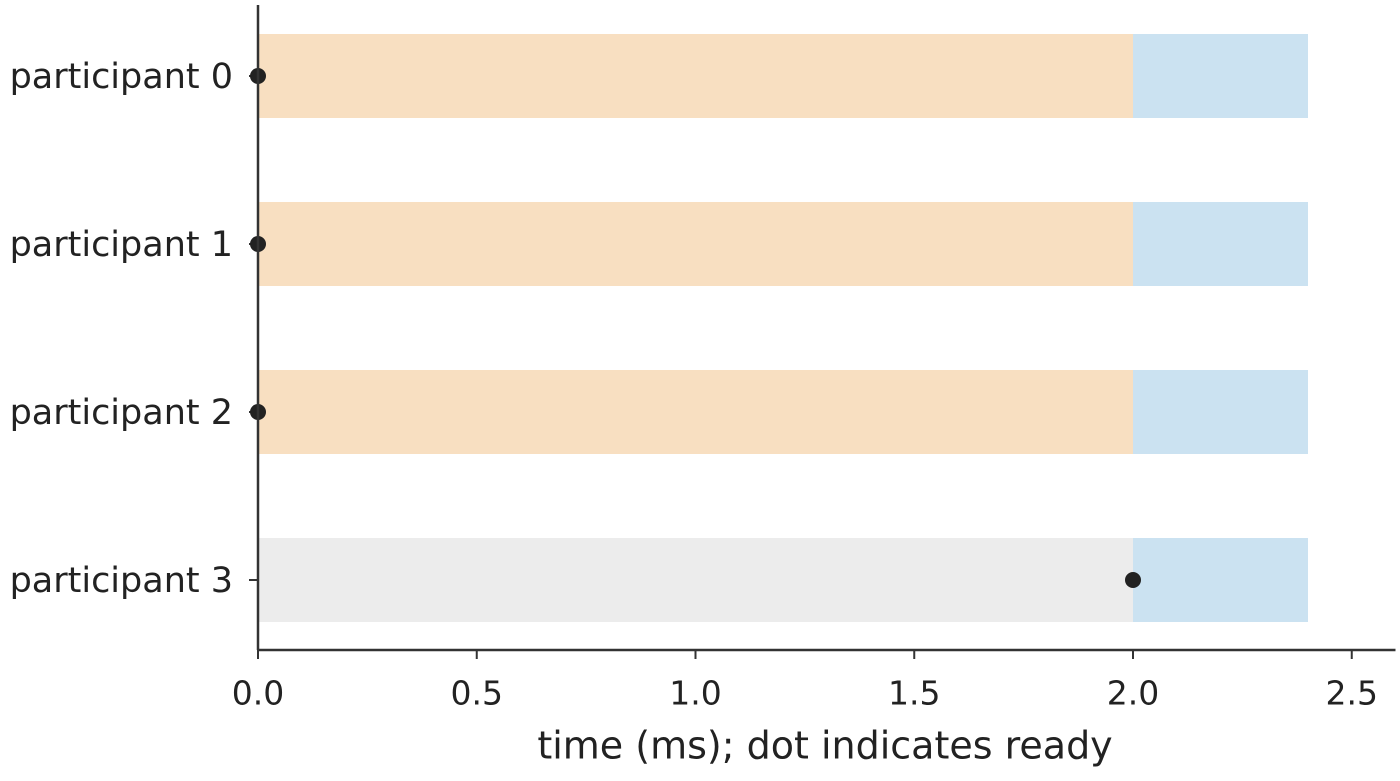  I want to click on x-tick-label: 2.0, so click(1133, 693).